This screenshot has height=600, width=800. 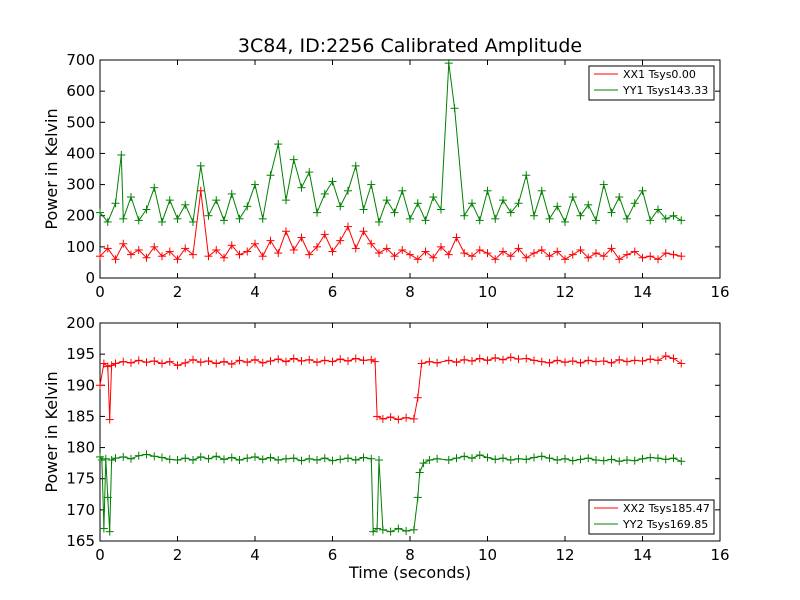 I want to click on bottom-series-1-line, so click(x=390, y=387).